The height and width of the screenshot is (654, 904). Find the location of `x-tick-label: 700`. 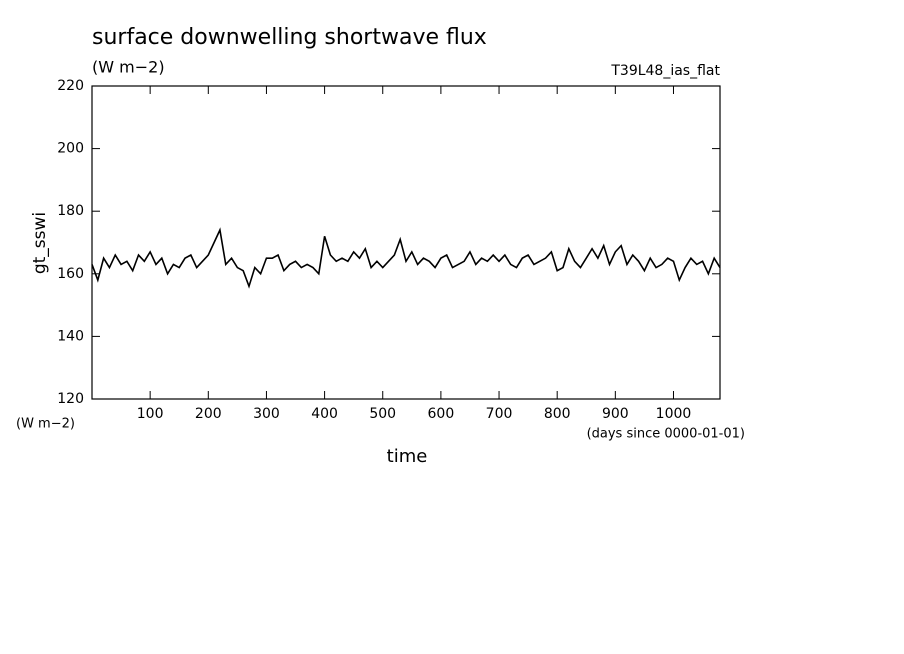

x-tick-label: 700 is located at coordinates (499, 414).